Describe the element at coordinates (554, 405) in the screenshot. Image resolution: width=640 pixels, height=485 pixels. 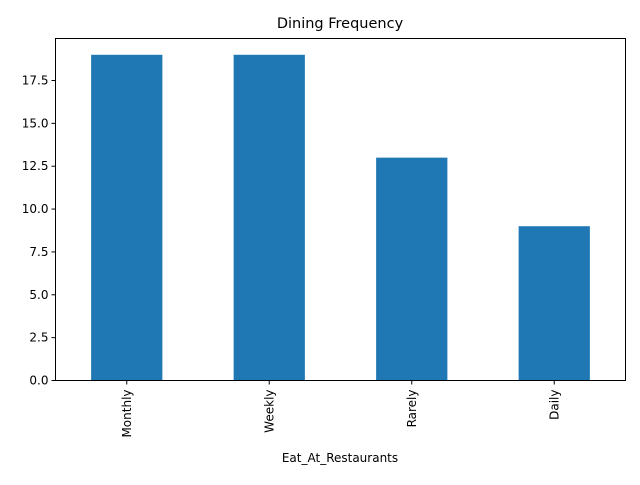
I see `x-tick-label: Daily` at that location.